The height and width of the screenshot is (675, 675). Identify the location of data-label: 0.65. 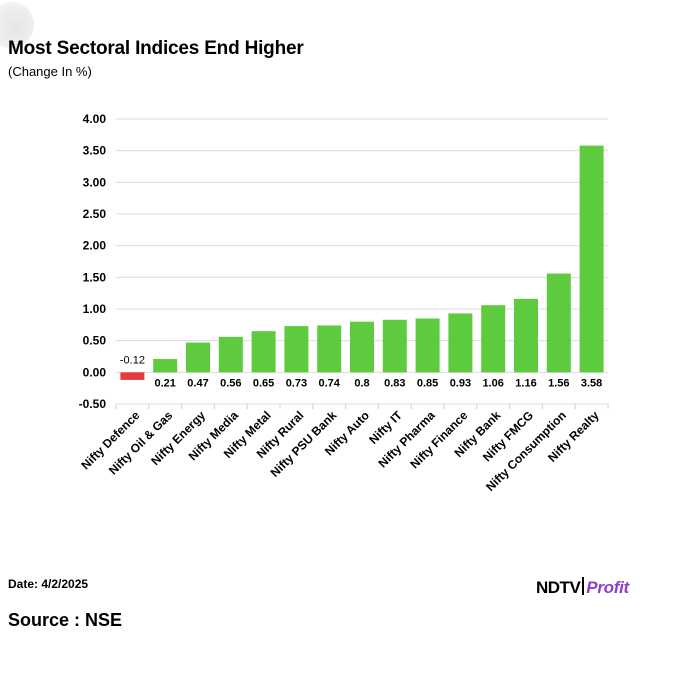
(263, 383).